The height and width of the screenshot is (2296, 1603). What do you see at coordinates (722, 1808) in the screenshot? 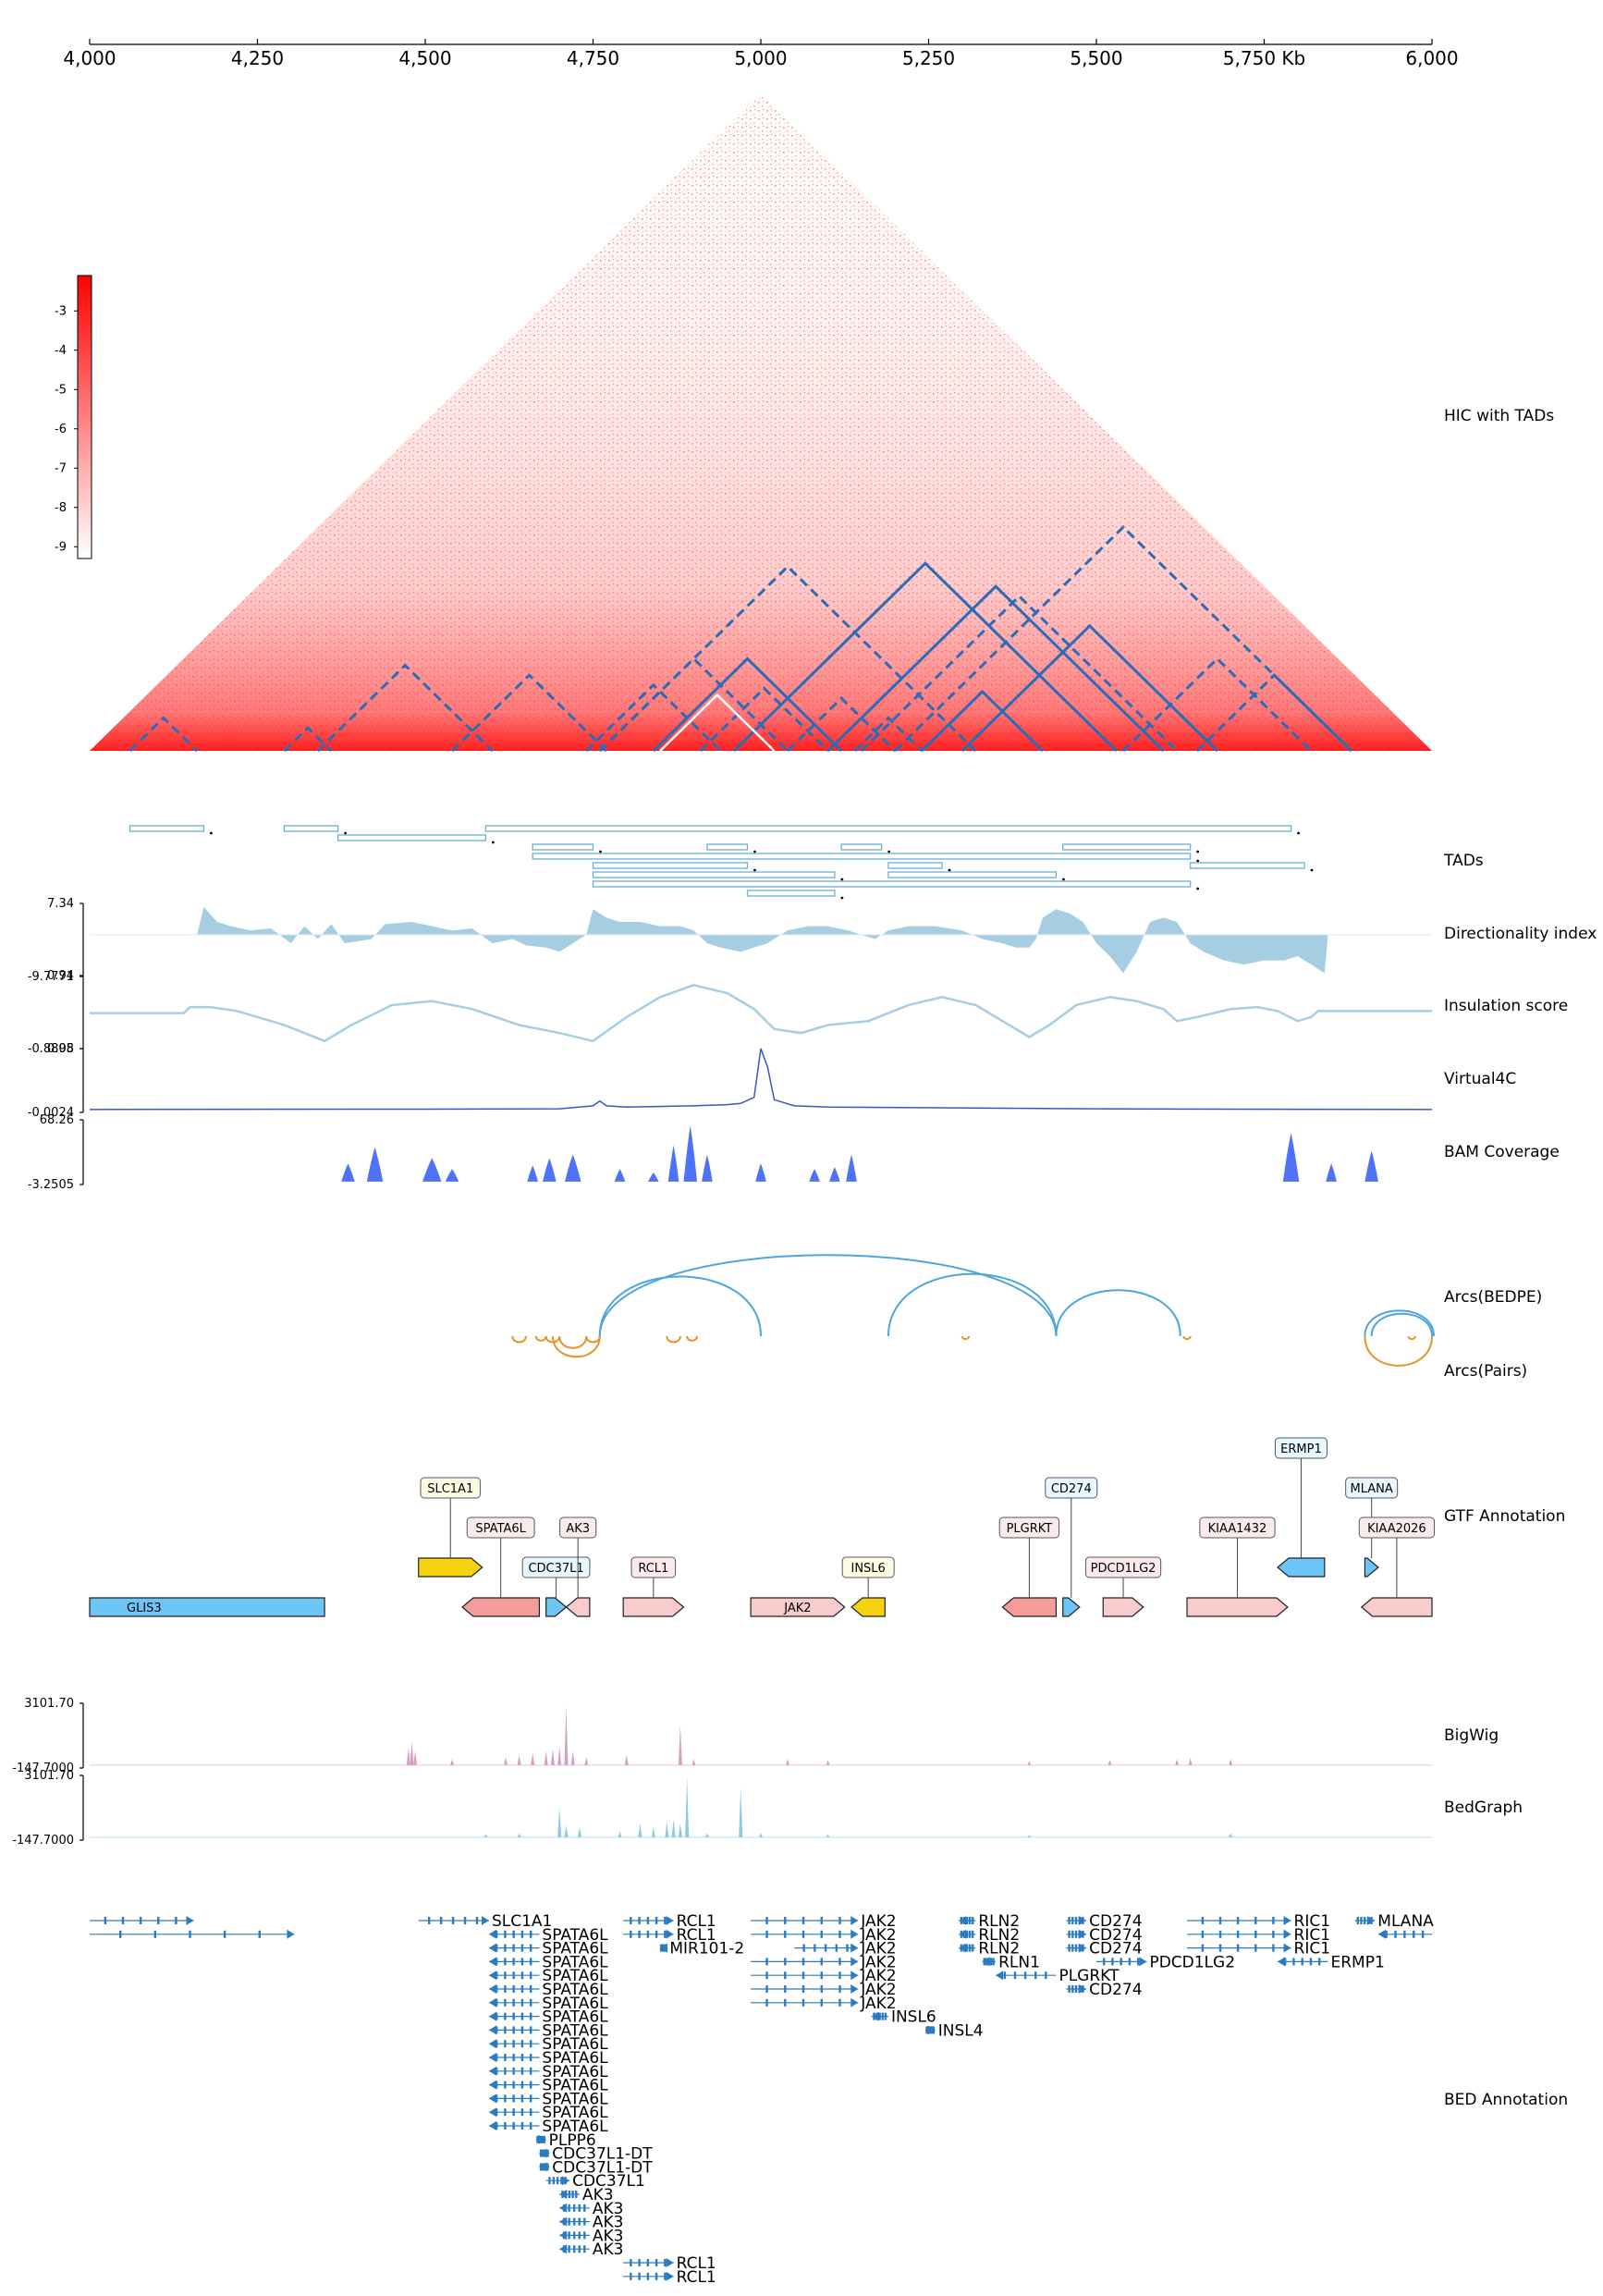
I see `bedgraph-track: 3101.70 -147.7000` at bounding box center [722, 1808].